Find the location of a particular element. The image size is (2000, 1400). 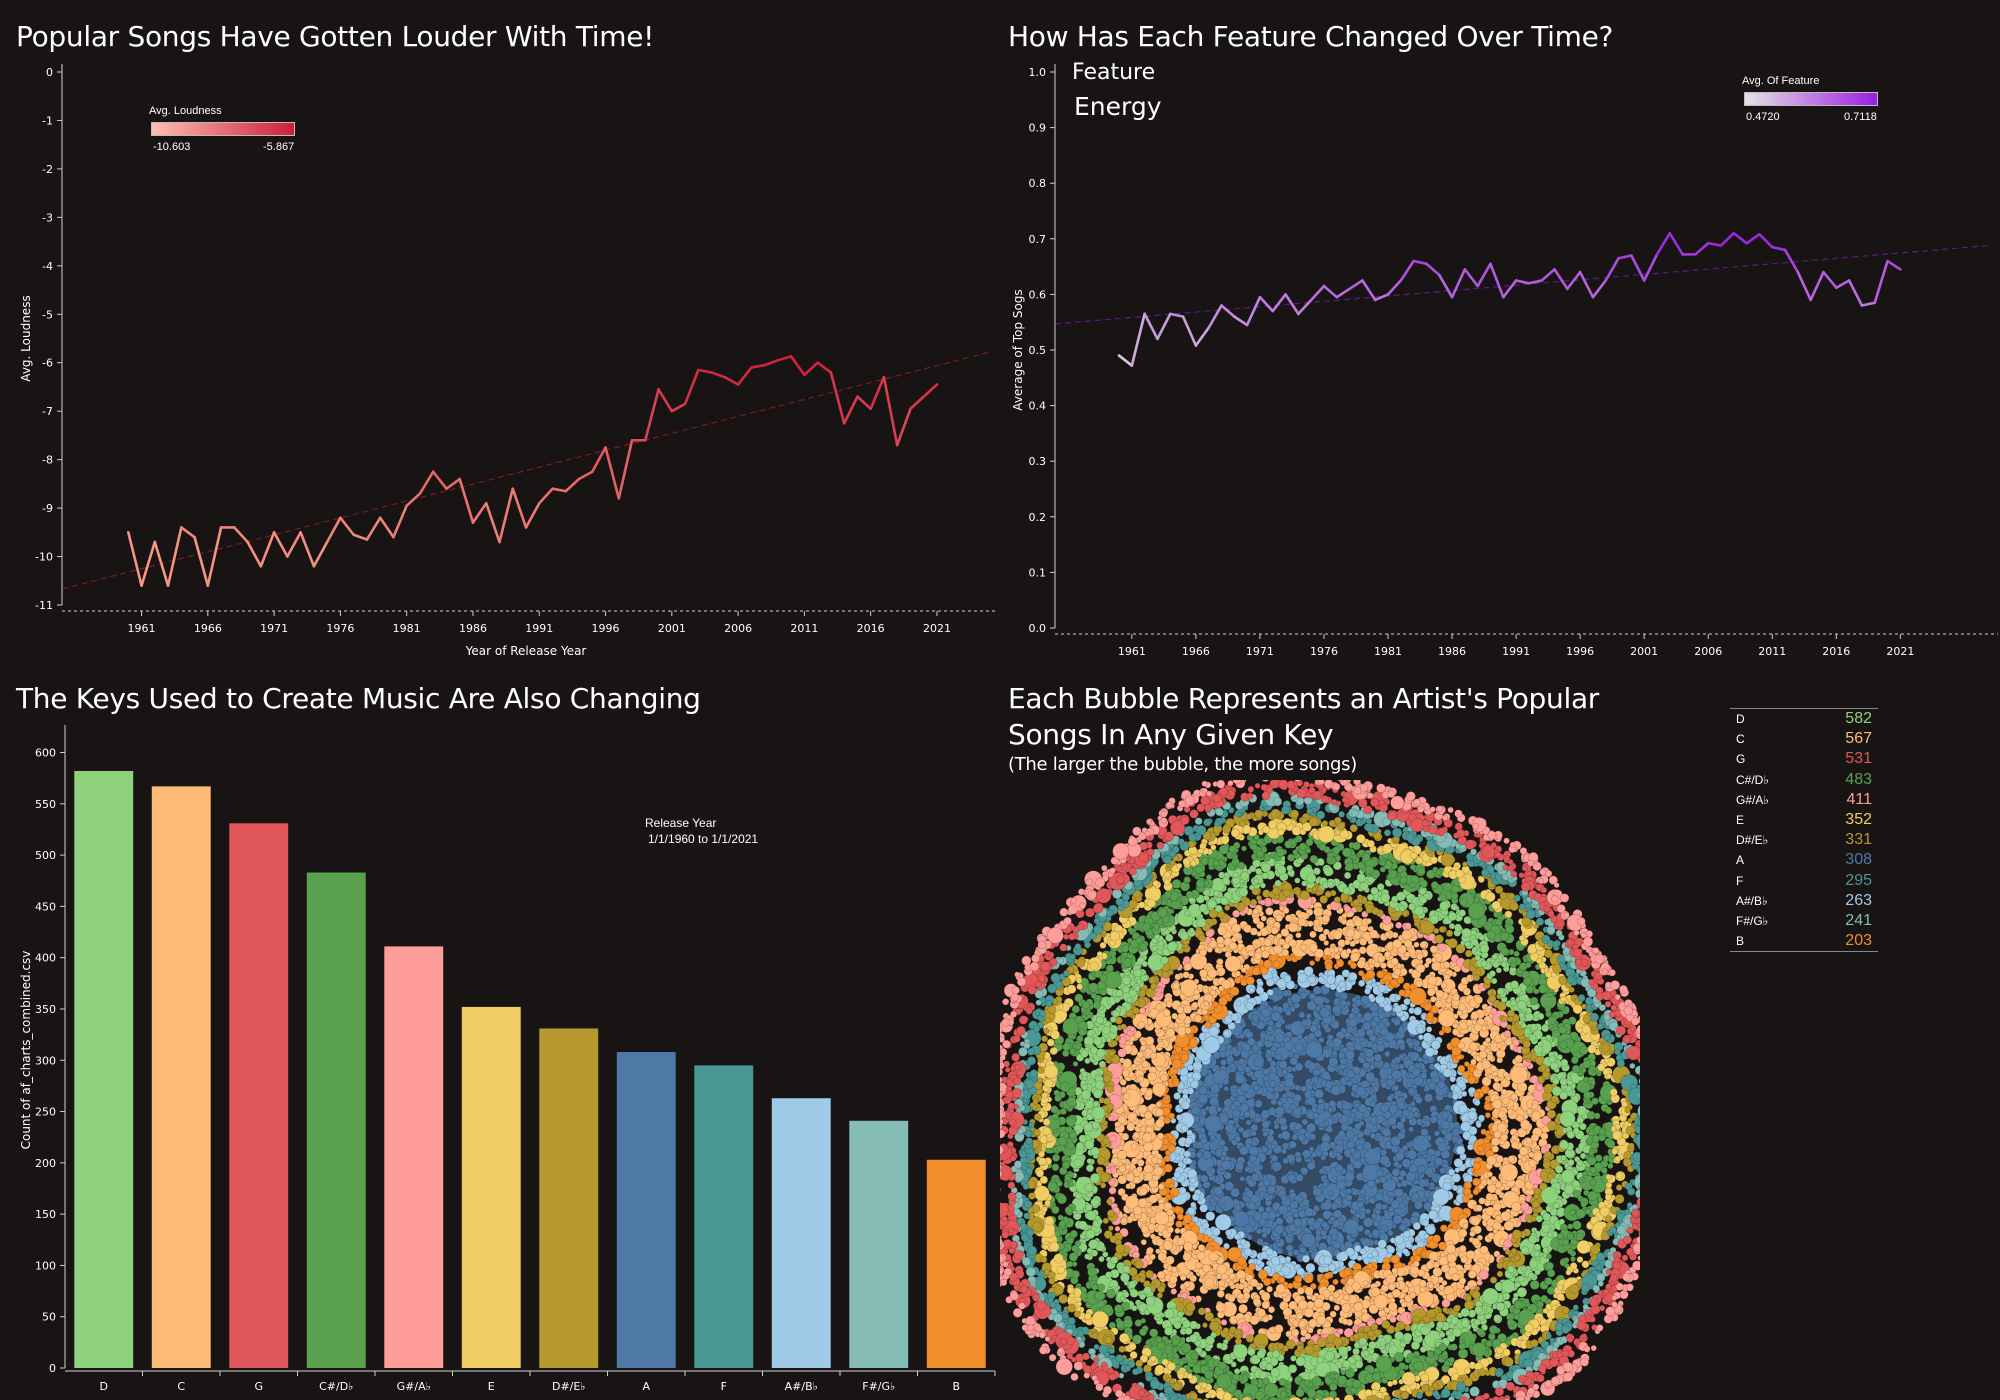

feature-y-tick-label: 0.4 is located at coordinates (1038, 406).